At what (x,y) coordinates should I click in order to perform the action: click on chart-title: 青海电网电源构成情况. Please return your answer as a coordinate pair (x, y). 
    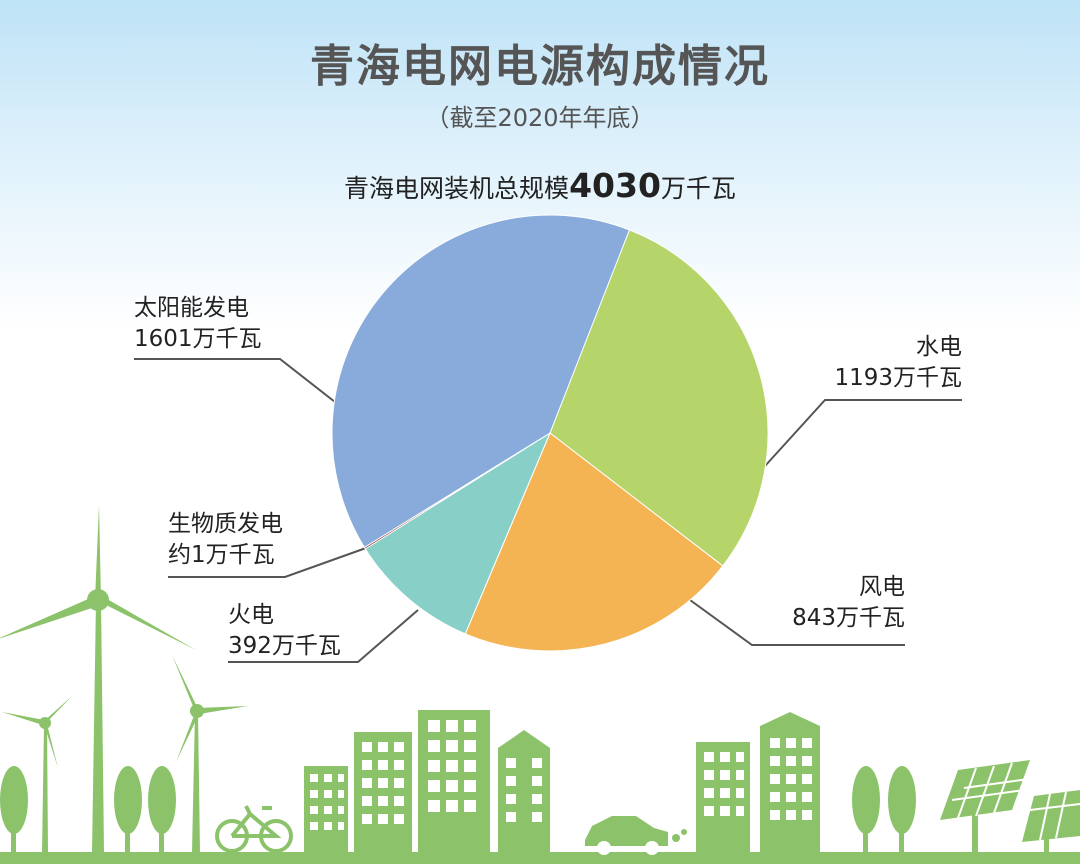
    Looking at the image, I should click on (540, 66).